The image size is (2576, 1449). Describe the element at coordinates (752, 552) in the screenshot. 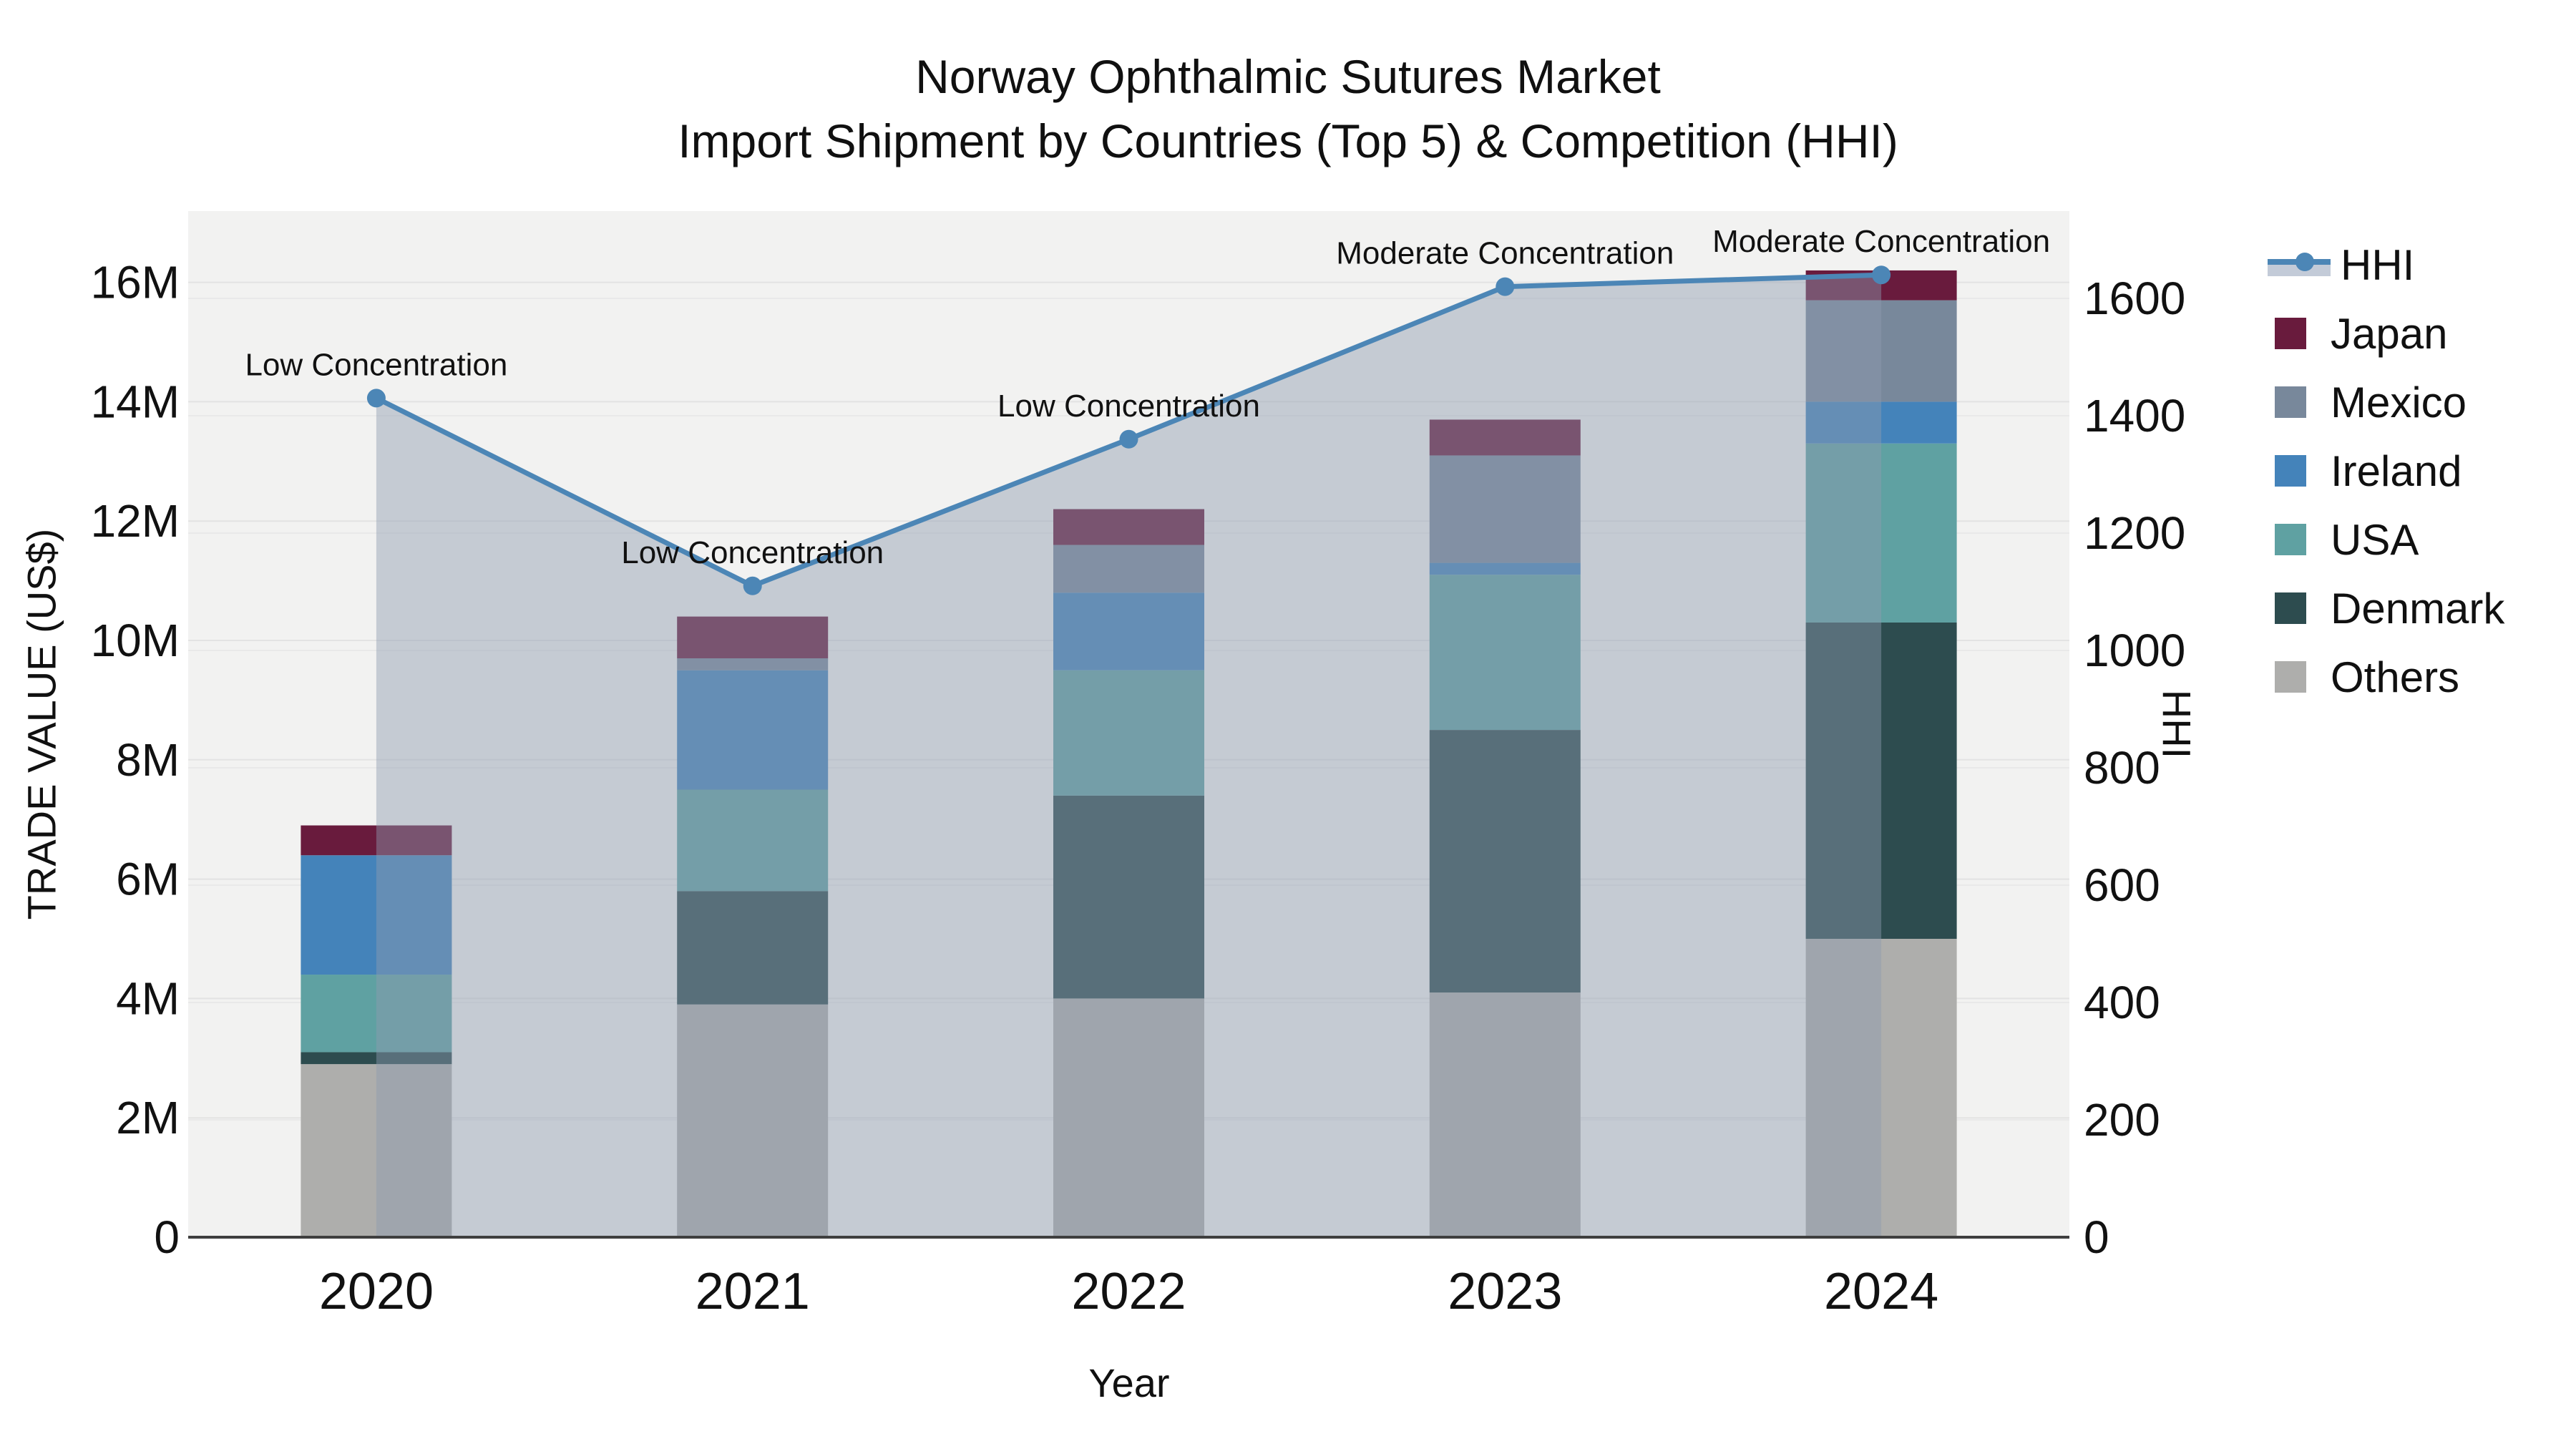

I see `annotation-2021: Low Concentration` at that location.